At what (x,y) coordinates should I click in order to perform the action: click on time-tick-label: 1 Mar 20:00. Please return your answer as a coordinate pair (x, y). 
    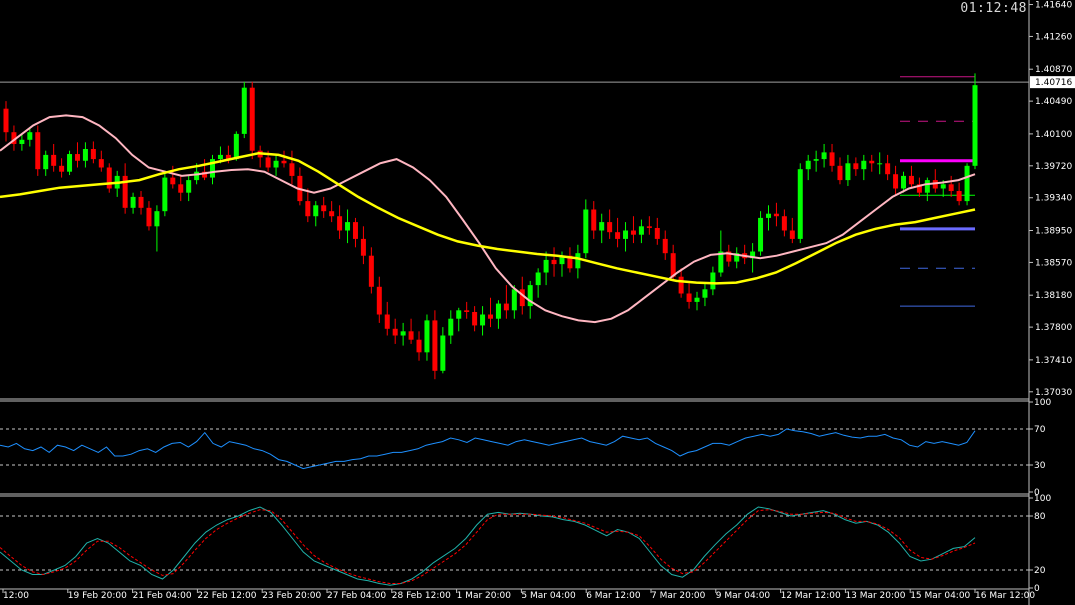
    Looking at the image, I should click on (484, 596).